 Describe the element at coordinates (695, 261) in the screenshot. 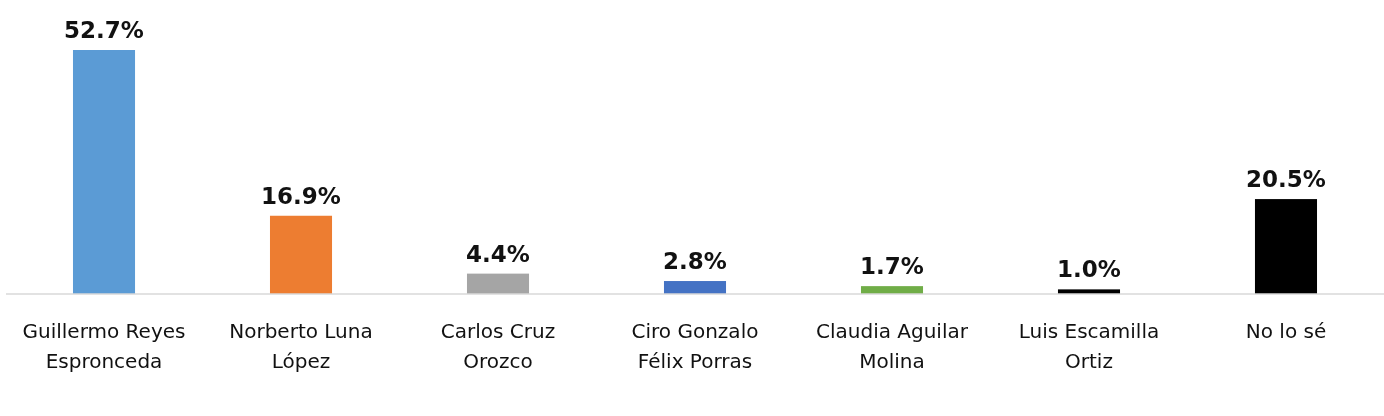

I see `data-label: 2.8%` at that location.